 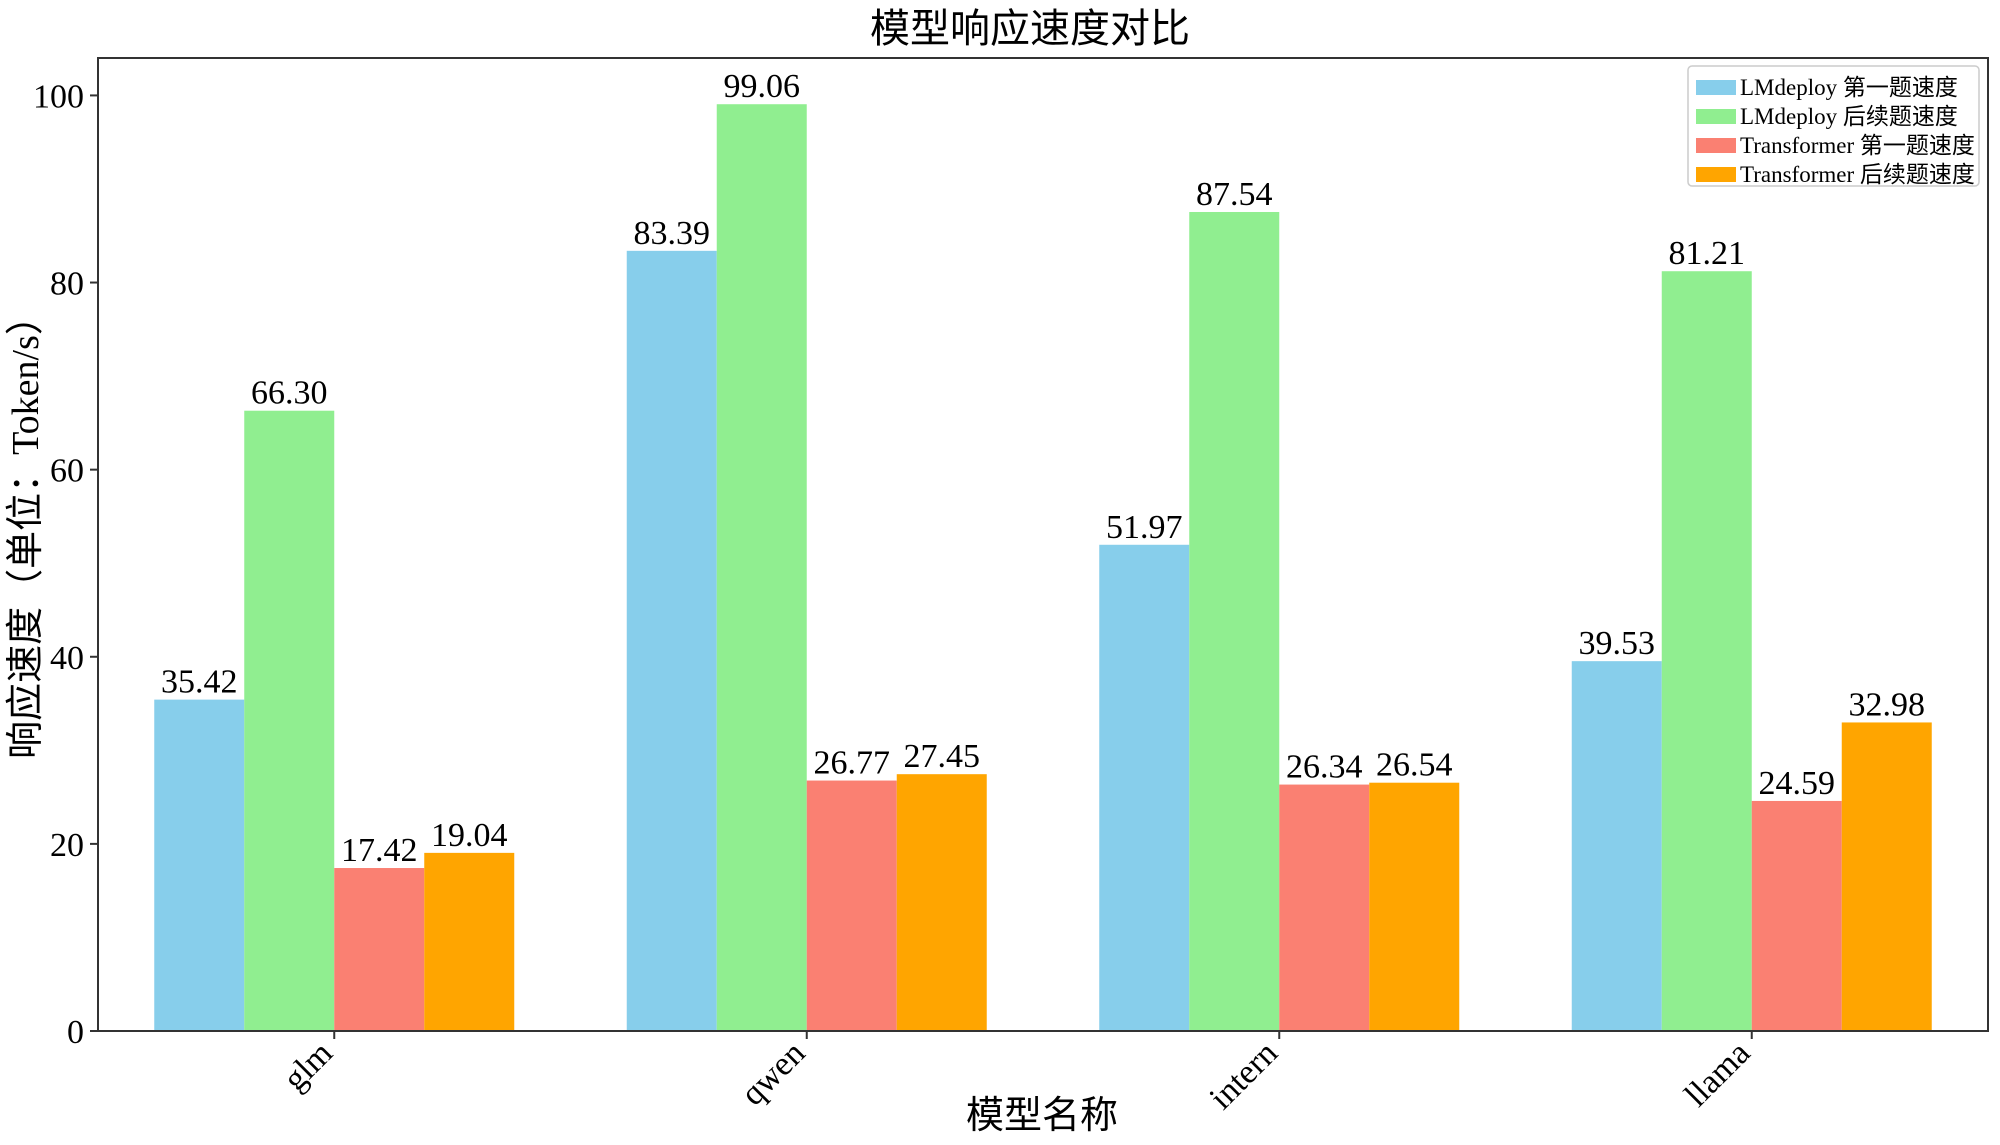 I want to click on y-axis-label: 响应速度（单位：Token/s）, so click(x=26, y=528).